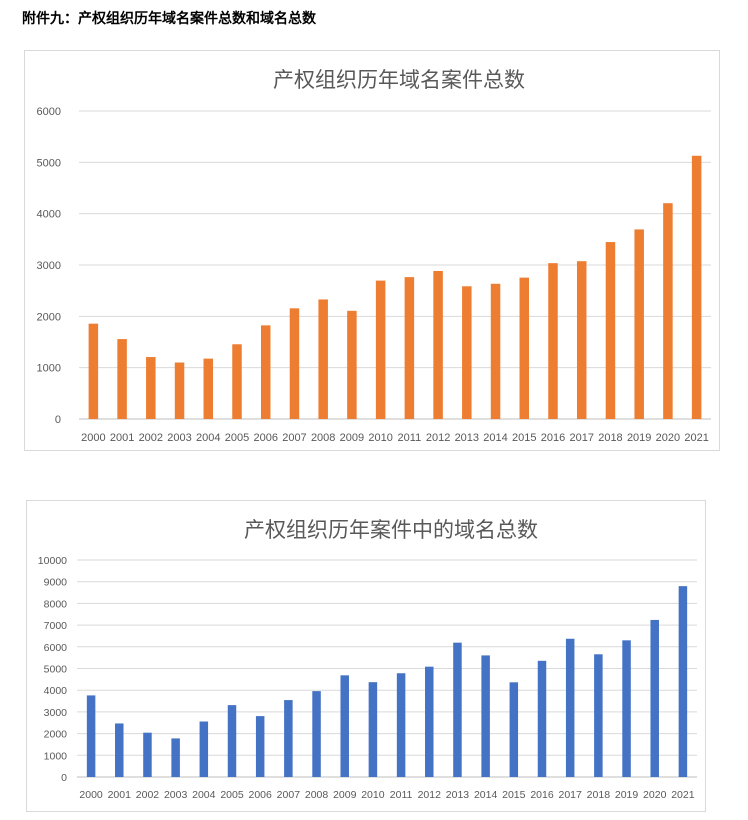 The width and height of the screenshot is (748, 820). What do you see at coordinates (49, 369) in the screenshot?
I see `case-chart-y-tick-label: 1000` at bounding box center [49, 369].